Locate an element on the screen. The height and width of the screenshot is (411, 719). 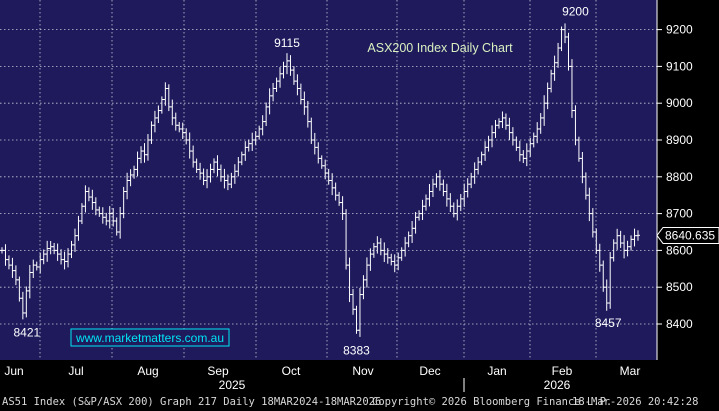
watermark: www.marketmatters.com.au is located at coordinates (150, 337).